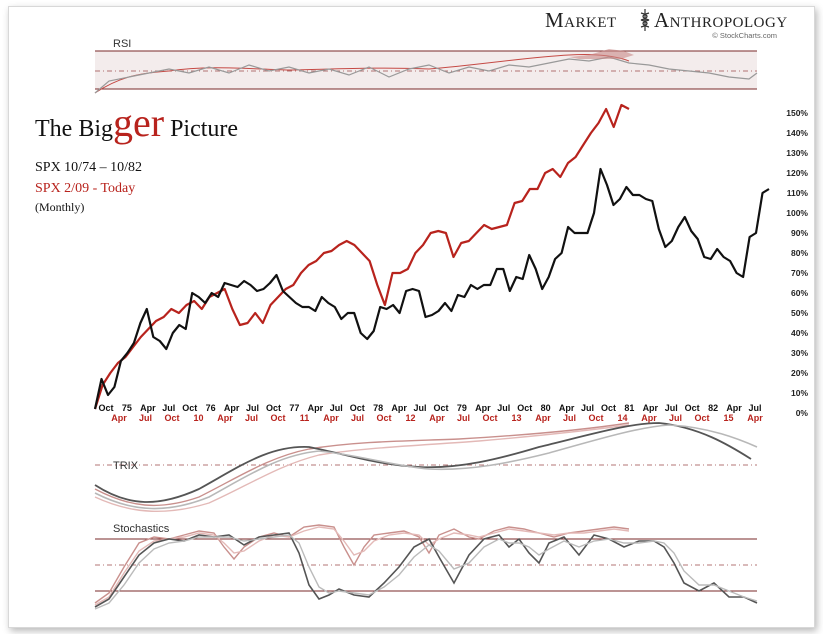 The image size is (823, 634). Describe the element at coordinates (798, 193) in the screenshot. I see `y-tick-label: 110%` at that location.